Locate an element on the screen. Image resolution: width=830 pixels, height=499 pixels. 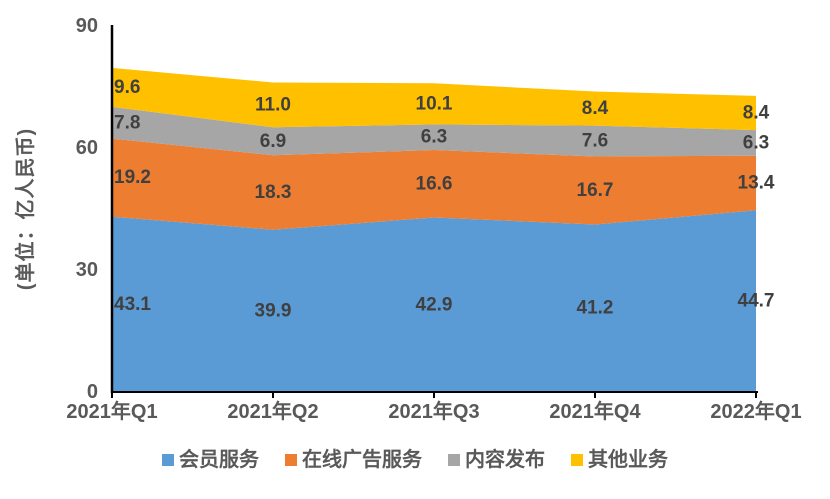
y-tick-label-90: 90 is located at coordinates (87, 26).